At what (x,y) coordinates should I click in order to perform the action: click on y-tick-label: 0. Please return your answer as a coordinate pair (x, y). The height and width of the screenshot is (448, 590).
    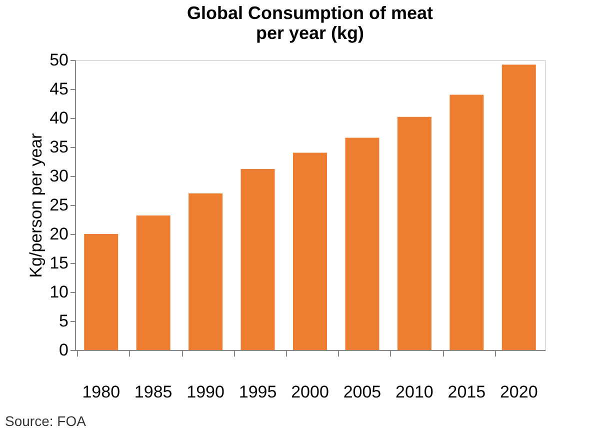
    Looking at the image, I should click on (63, 350).